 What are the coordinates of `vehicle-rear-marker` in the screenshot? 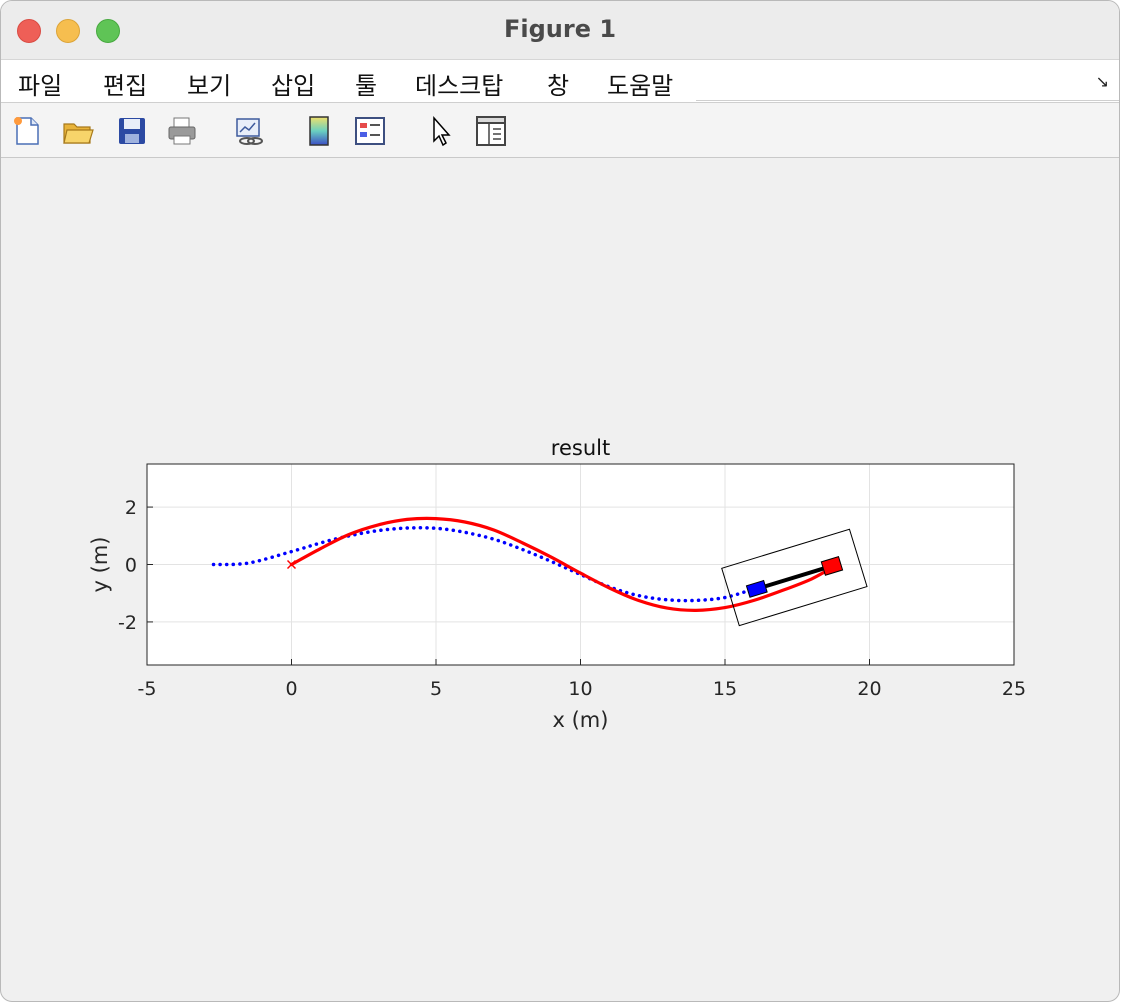 It's located at (756, 588).